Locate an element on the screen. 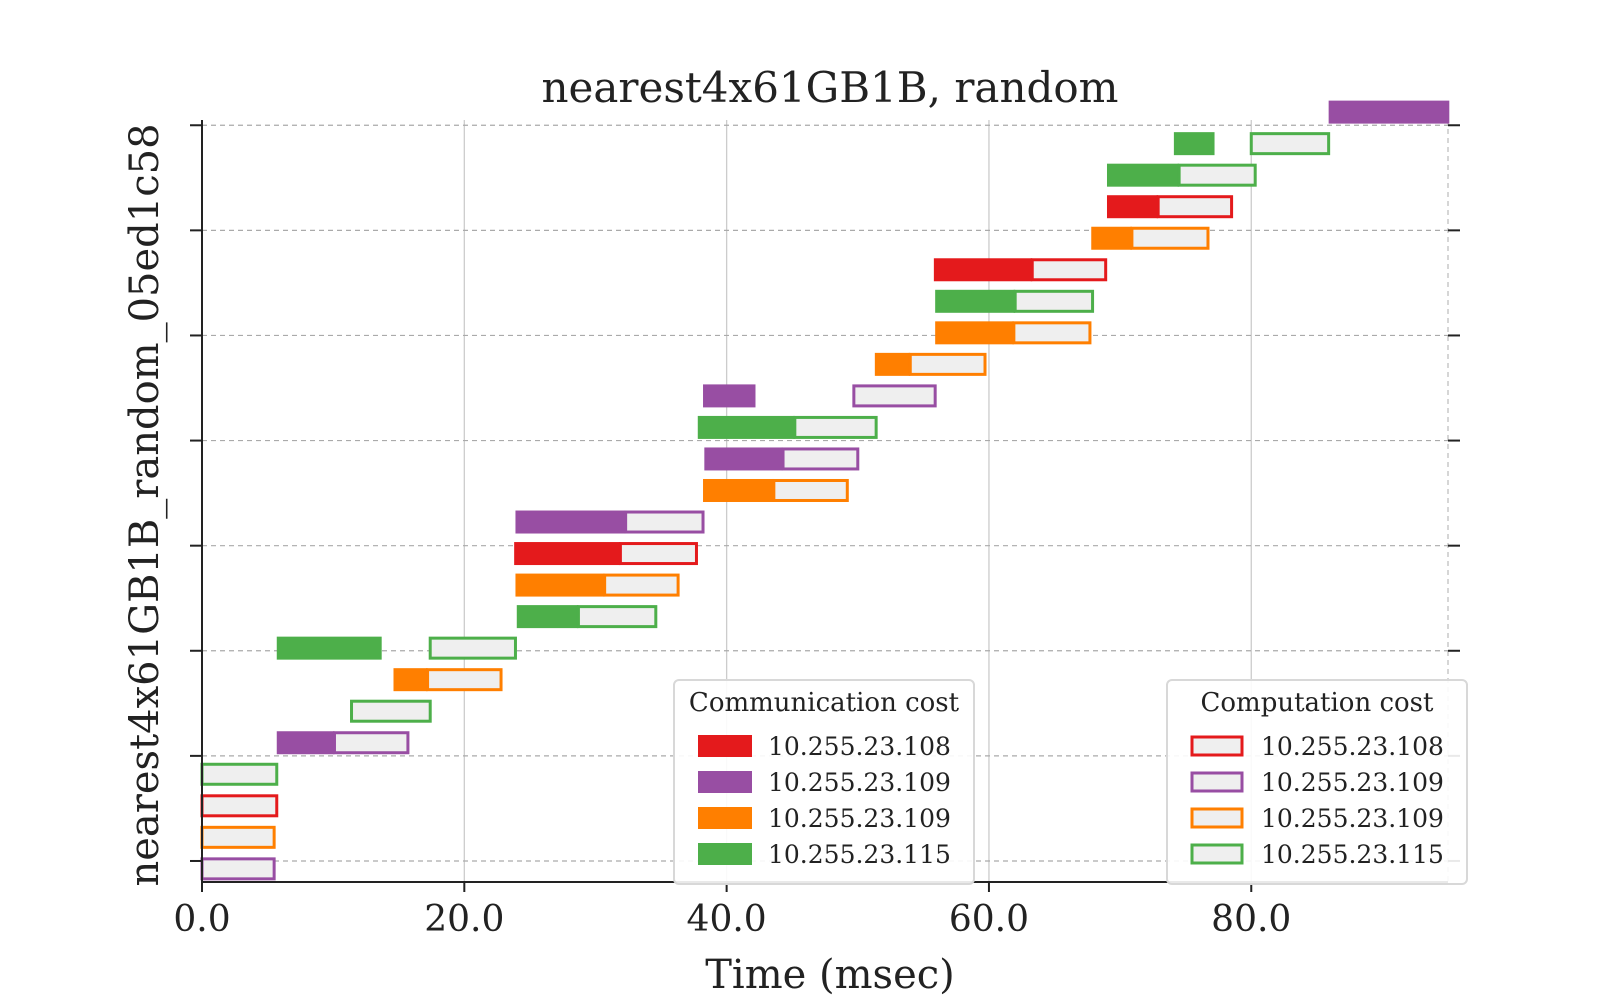 Image resolution: width=1600 pixels, height=1000 pixels. x-tick-labels: 0.0 20.0 40.0 60.0 80.0 is located at coordinates (732, 919).